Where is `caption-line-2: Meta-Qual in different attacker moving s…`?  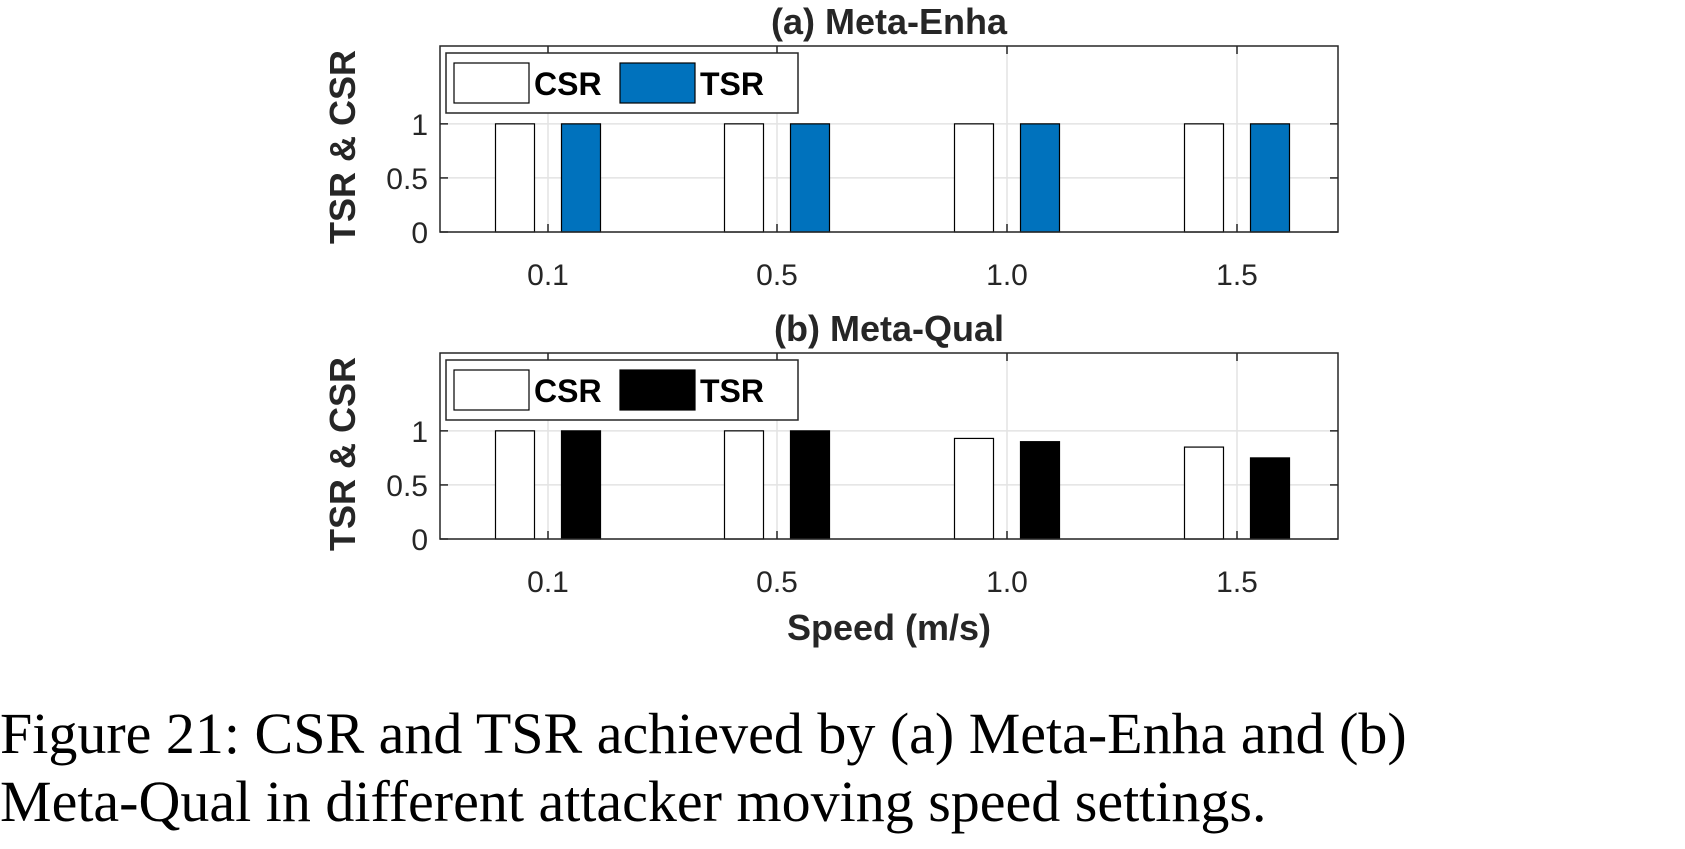 caption-line-2: Meta-Qual in different attacker moving s… is located at coordinates (633, 801).